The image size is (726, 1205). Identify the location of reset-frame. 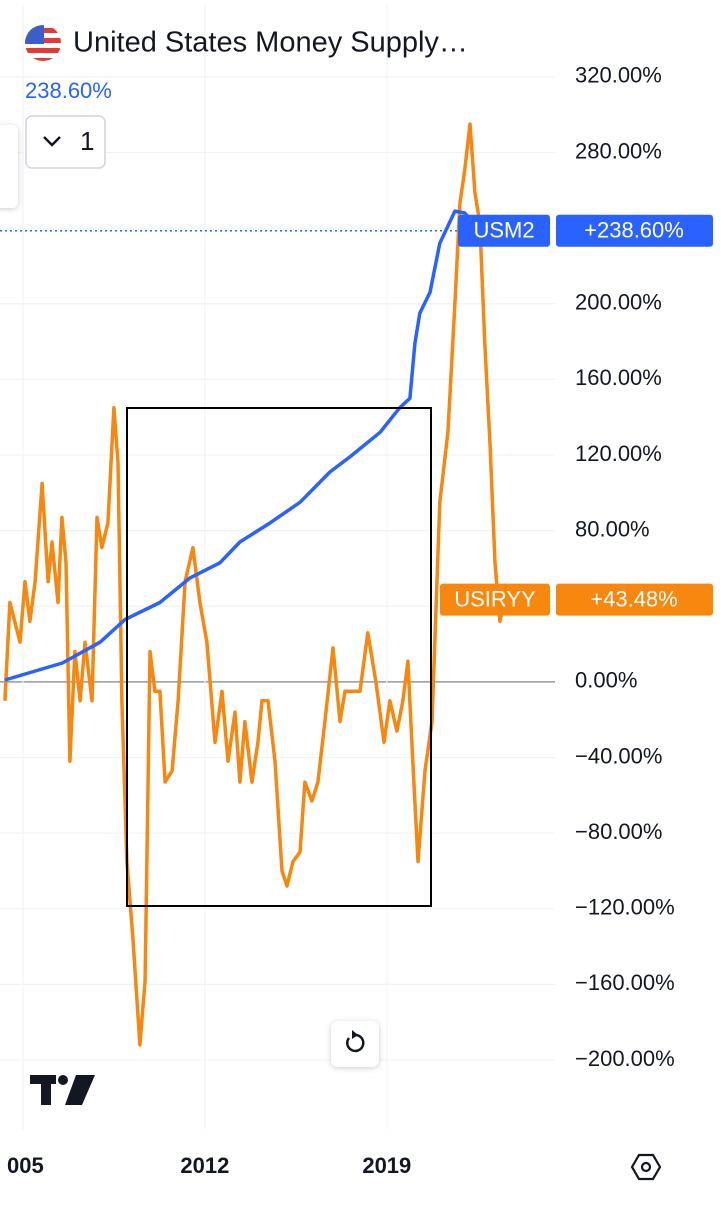
(355, 1044).